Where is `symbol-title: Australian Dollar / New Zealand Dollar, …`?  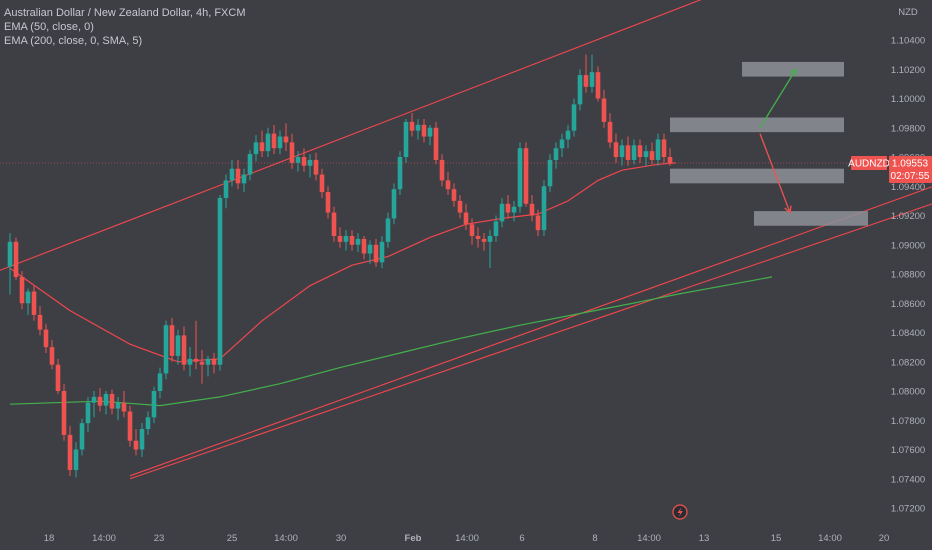 symbol-title: Australian Dollar / New Zealand Dollar, … is located at coordinates (125, 13).